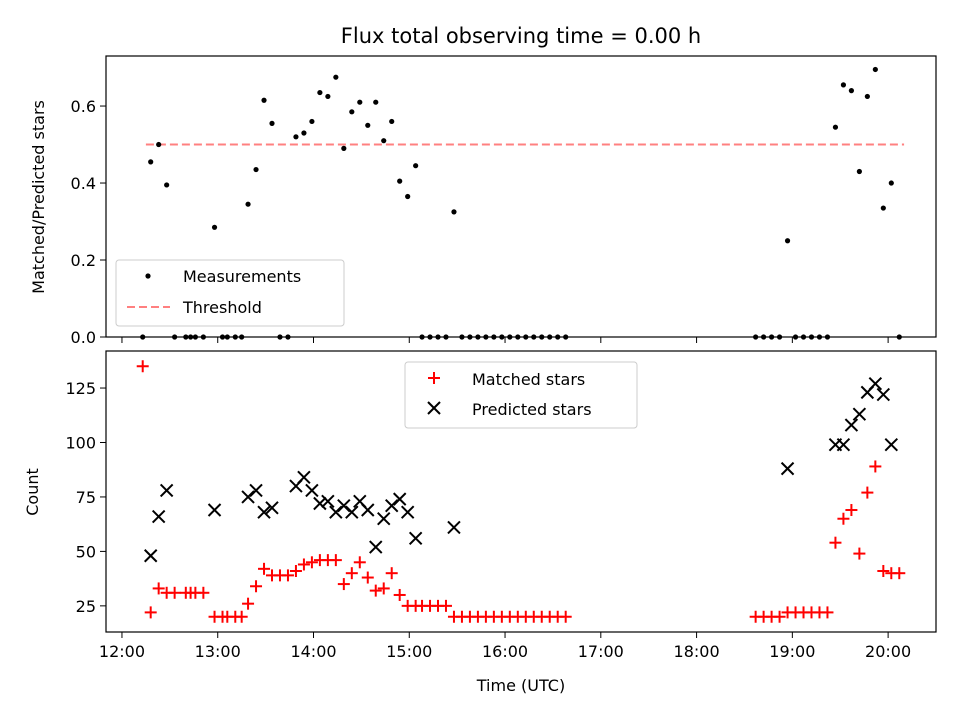  Describe the element at coordinates (83, 260) in the screenshot. I see `ratio-panel-y-tick-label: 0.2` at that location.